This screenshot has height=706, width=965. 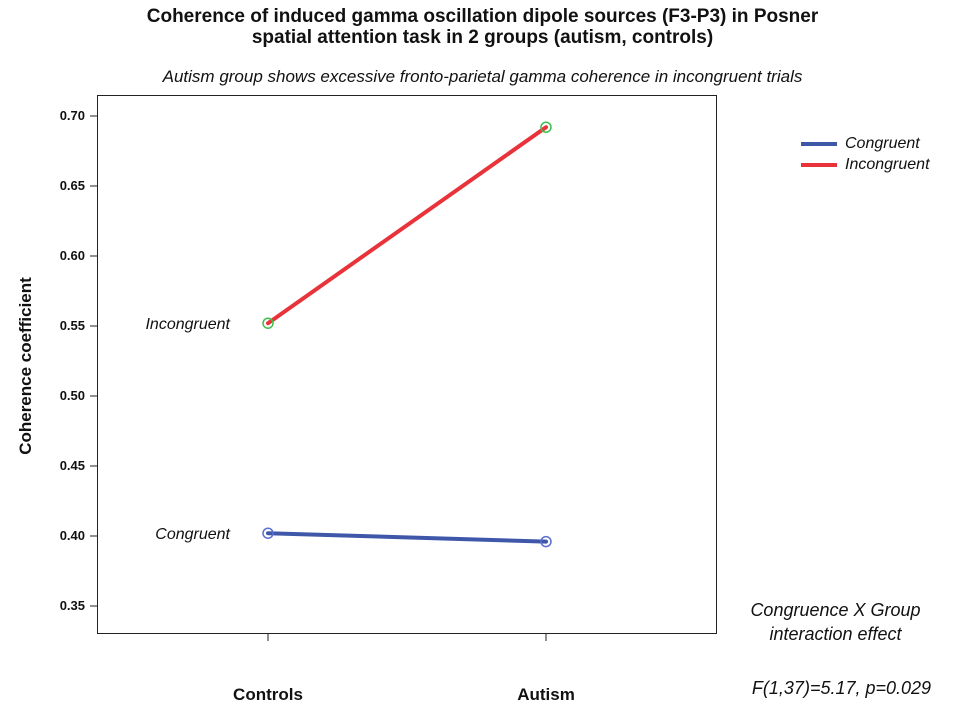 What do you see at coordinates (835, 610) in the screenshot?
I see `annotation-line1: Congruence X Group` at bounding box center [835, 610].